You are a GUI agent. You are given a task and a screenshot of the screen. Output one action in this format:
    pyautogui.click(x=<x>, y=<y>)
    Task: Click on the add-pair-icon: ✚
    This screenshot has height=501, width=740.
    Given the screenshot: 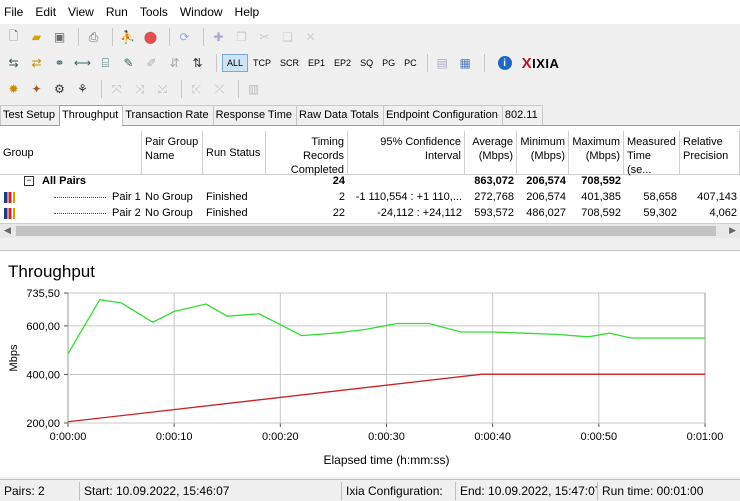 What is the action you would take?
    pyautogui.click(x=218, y=37)
    